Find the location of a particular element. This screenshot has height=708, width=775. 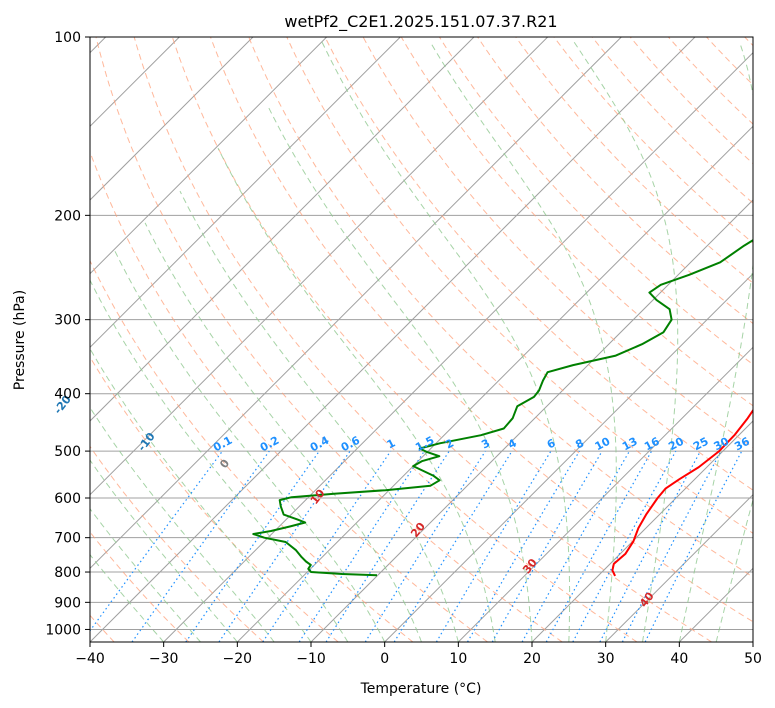

y-tick-label: 100 is located at coordinates (67, 38).